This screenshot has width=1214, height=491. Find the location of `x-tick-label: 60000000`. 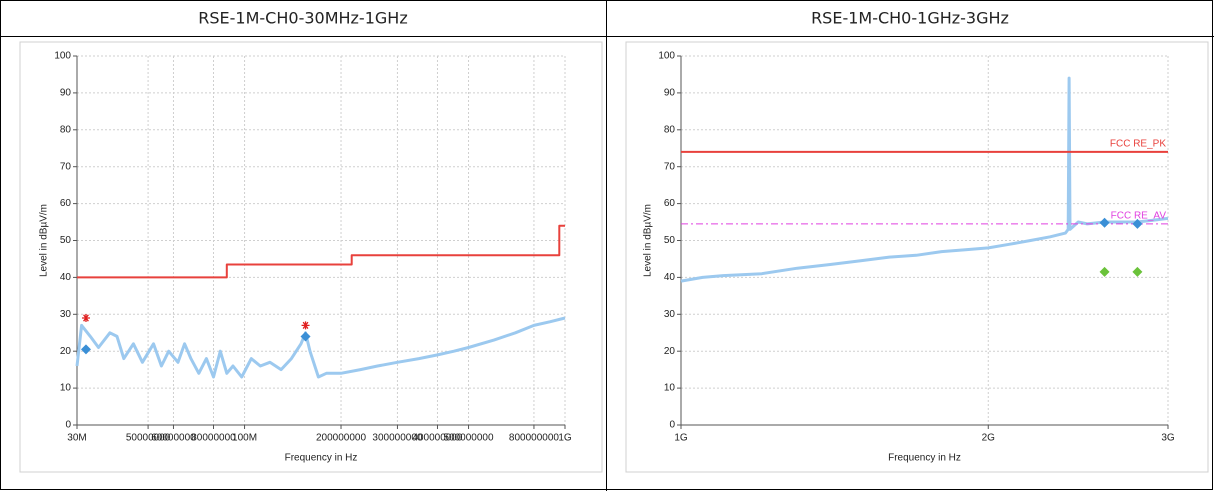

x-tick-label: 60000000 is located at coordinates (173, 438).